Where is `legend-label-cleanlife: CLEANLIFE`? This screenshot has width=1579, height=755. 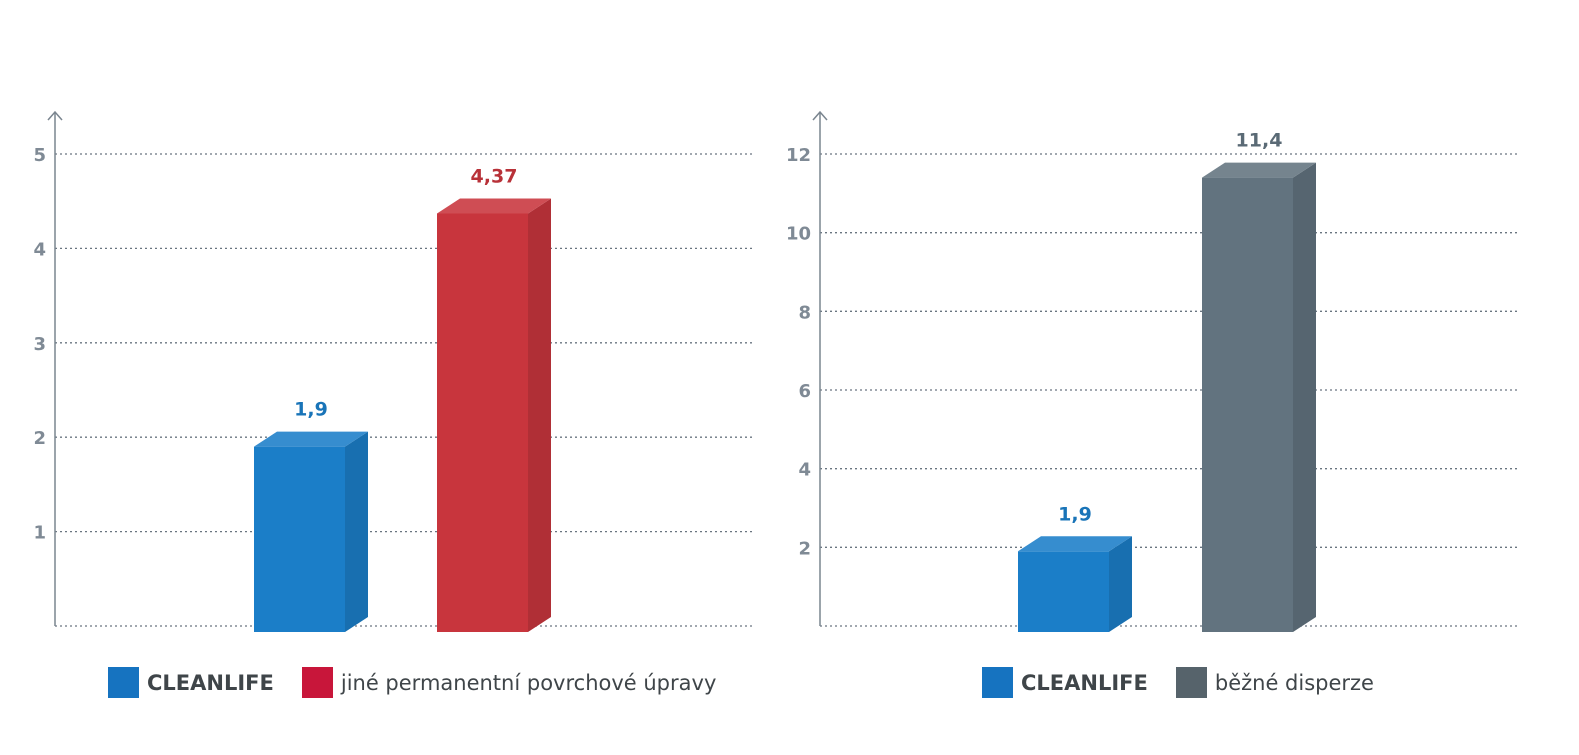
legend-label-cleanlife: CLEANLIFE is located at coordinates (210, 682).